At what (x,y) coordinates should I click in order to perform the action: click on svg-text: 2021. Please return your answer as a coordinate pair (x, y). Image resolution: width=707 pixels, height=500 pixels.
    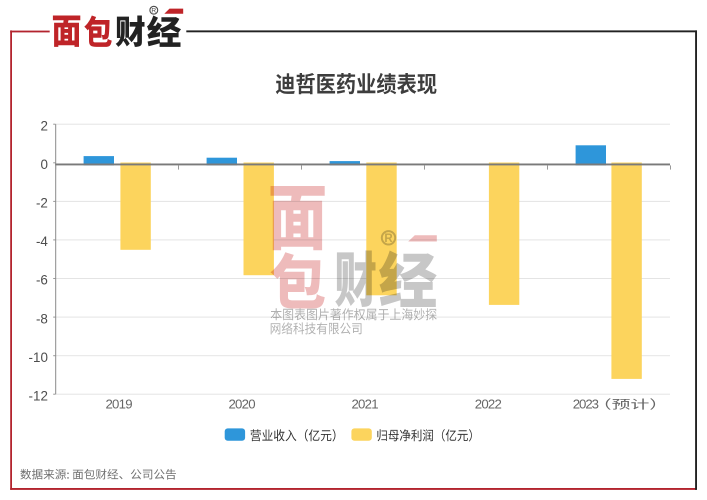
    Looking at the image, I should click on (364, 404).